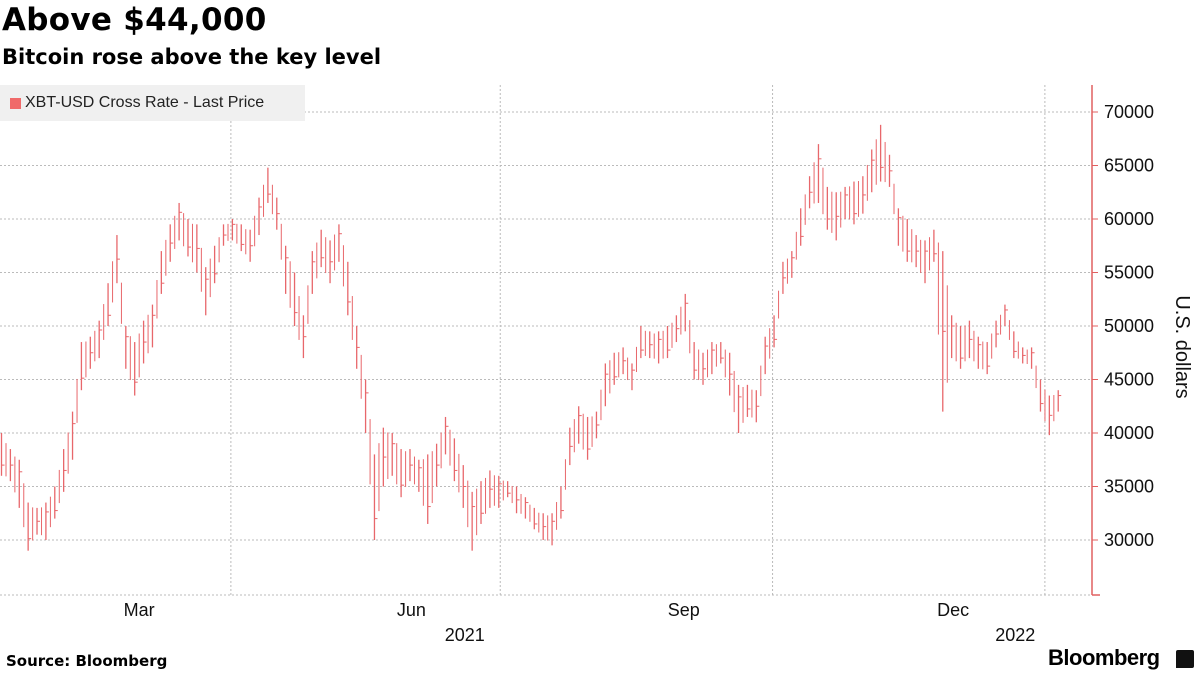 This screenshot has height=675, width=1200. I want to click on source-note: Source: Bloomberg, so click(87, 661).